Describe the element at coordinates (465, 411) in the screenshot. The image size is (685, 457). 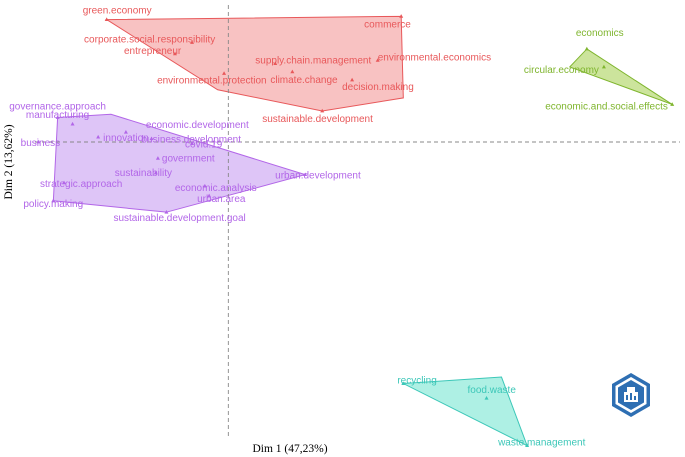
I see `cluster-4-hull` at that location.